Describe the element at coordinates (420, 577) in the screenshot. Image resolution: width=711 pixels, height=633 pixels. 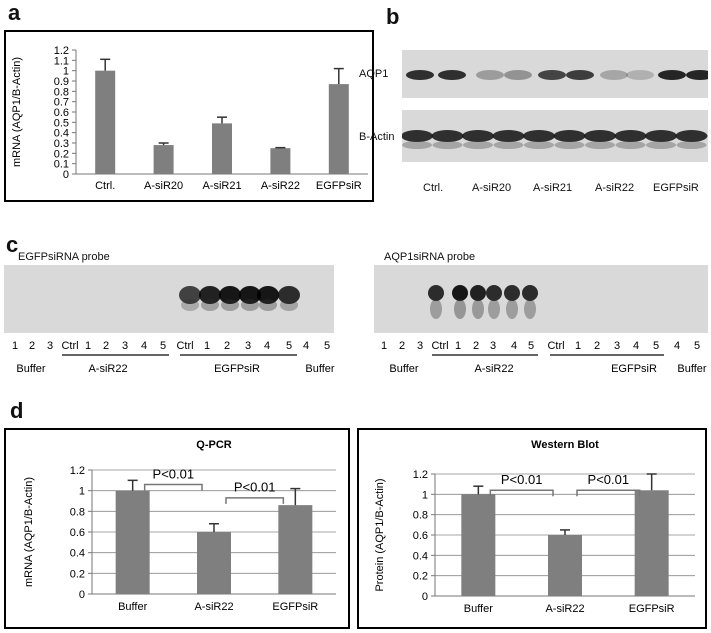
I see `y-tick-label: 0.2` at that location.